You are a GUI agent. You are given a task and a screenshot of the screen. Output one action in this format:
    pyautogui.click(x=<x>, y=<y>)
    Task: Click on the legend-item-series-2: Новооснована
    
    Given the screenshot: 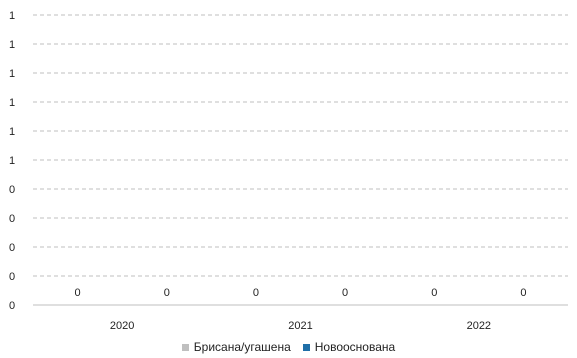 What is the action you would take?
    pyautogui.click(x=349, y=347)
    